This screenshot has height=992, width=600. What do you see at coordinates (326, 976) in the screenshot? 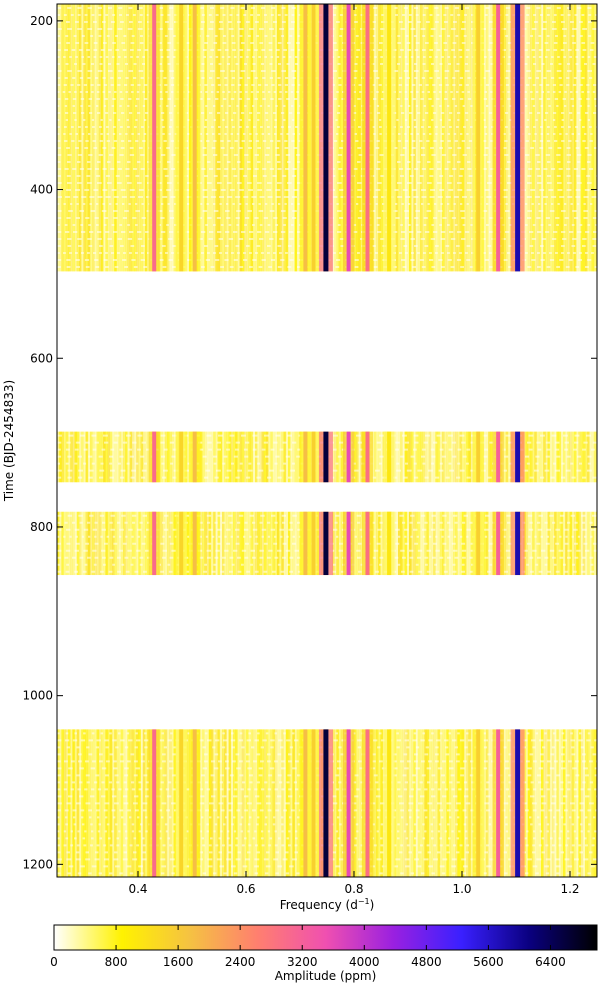
I see `colorbar-label: Amplitude (ppm)` at bounding box center [326, 976].